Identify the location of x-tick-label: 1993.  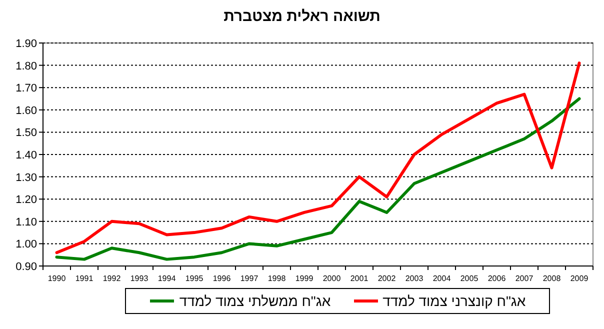
(139, 278).